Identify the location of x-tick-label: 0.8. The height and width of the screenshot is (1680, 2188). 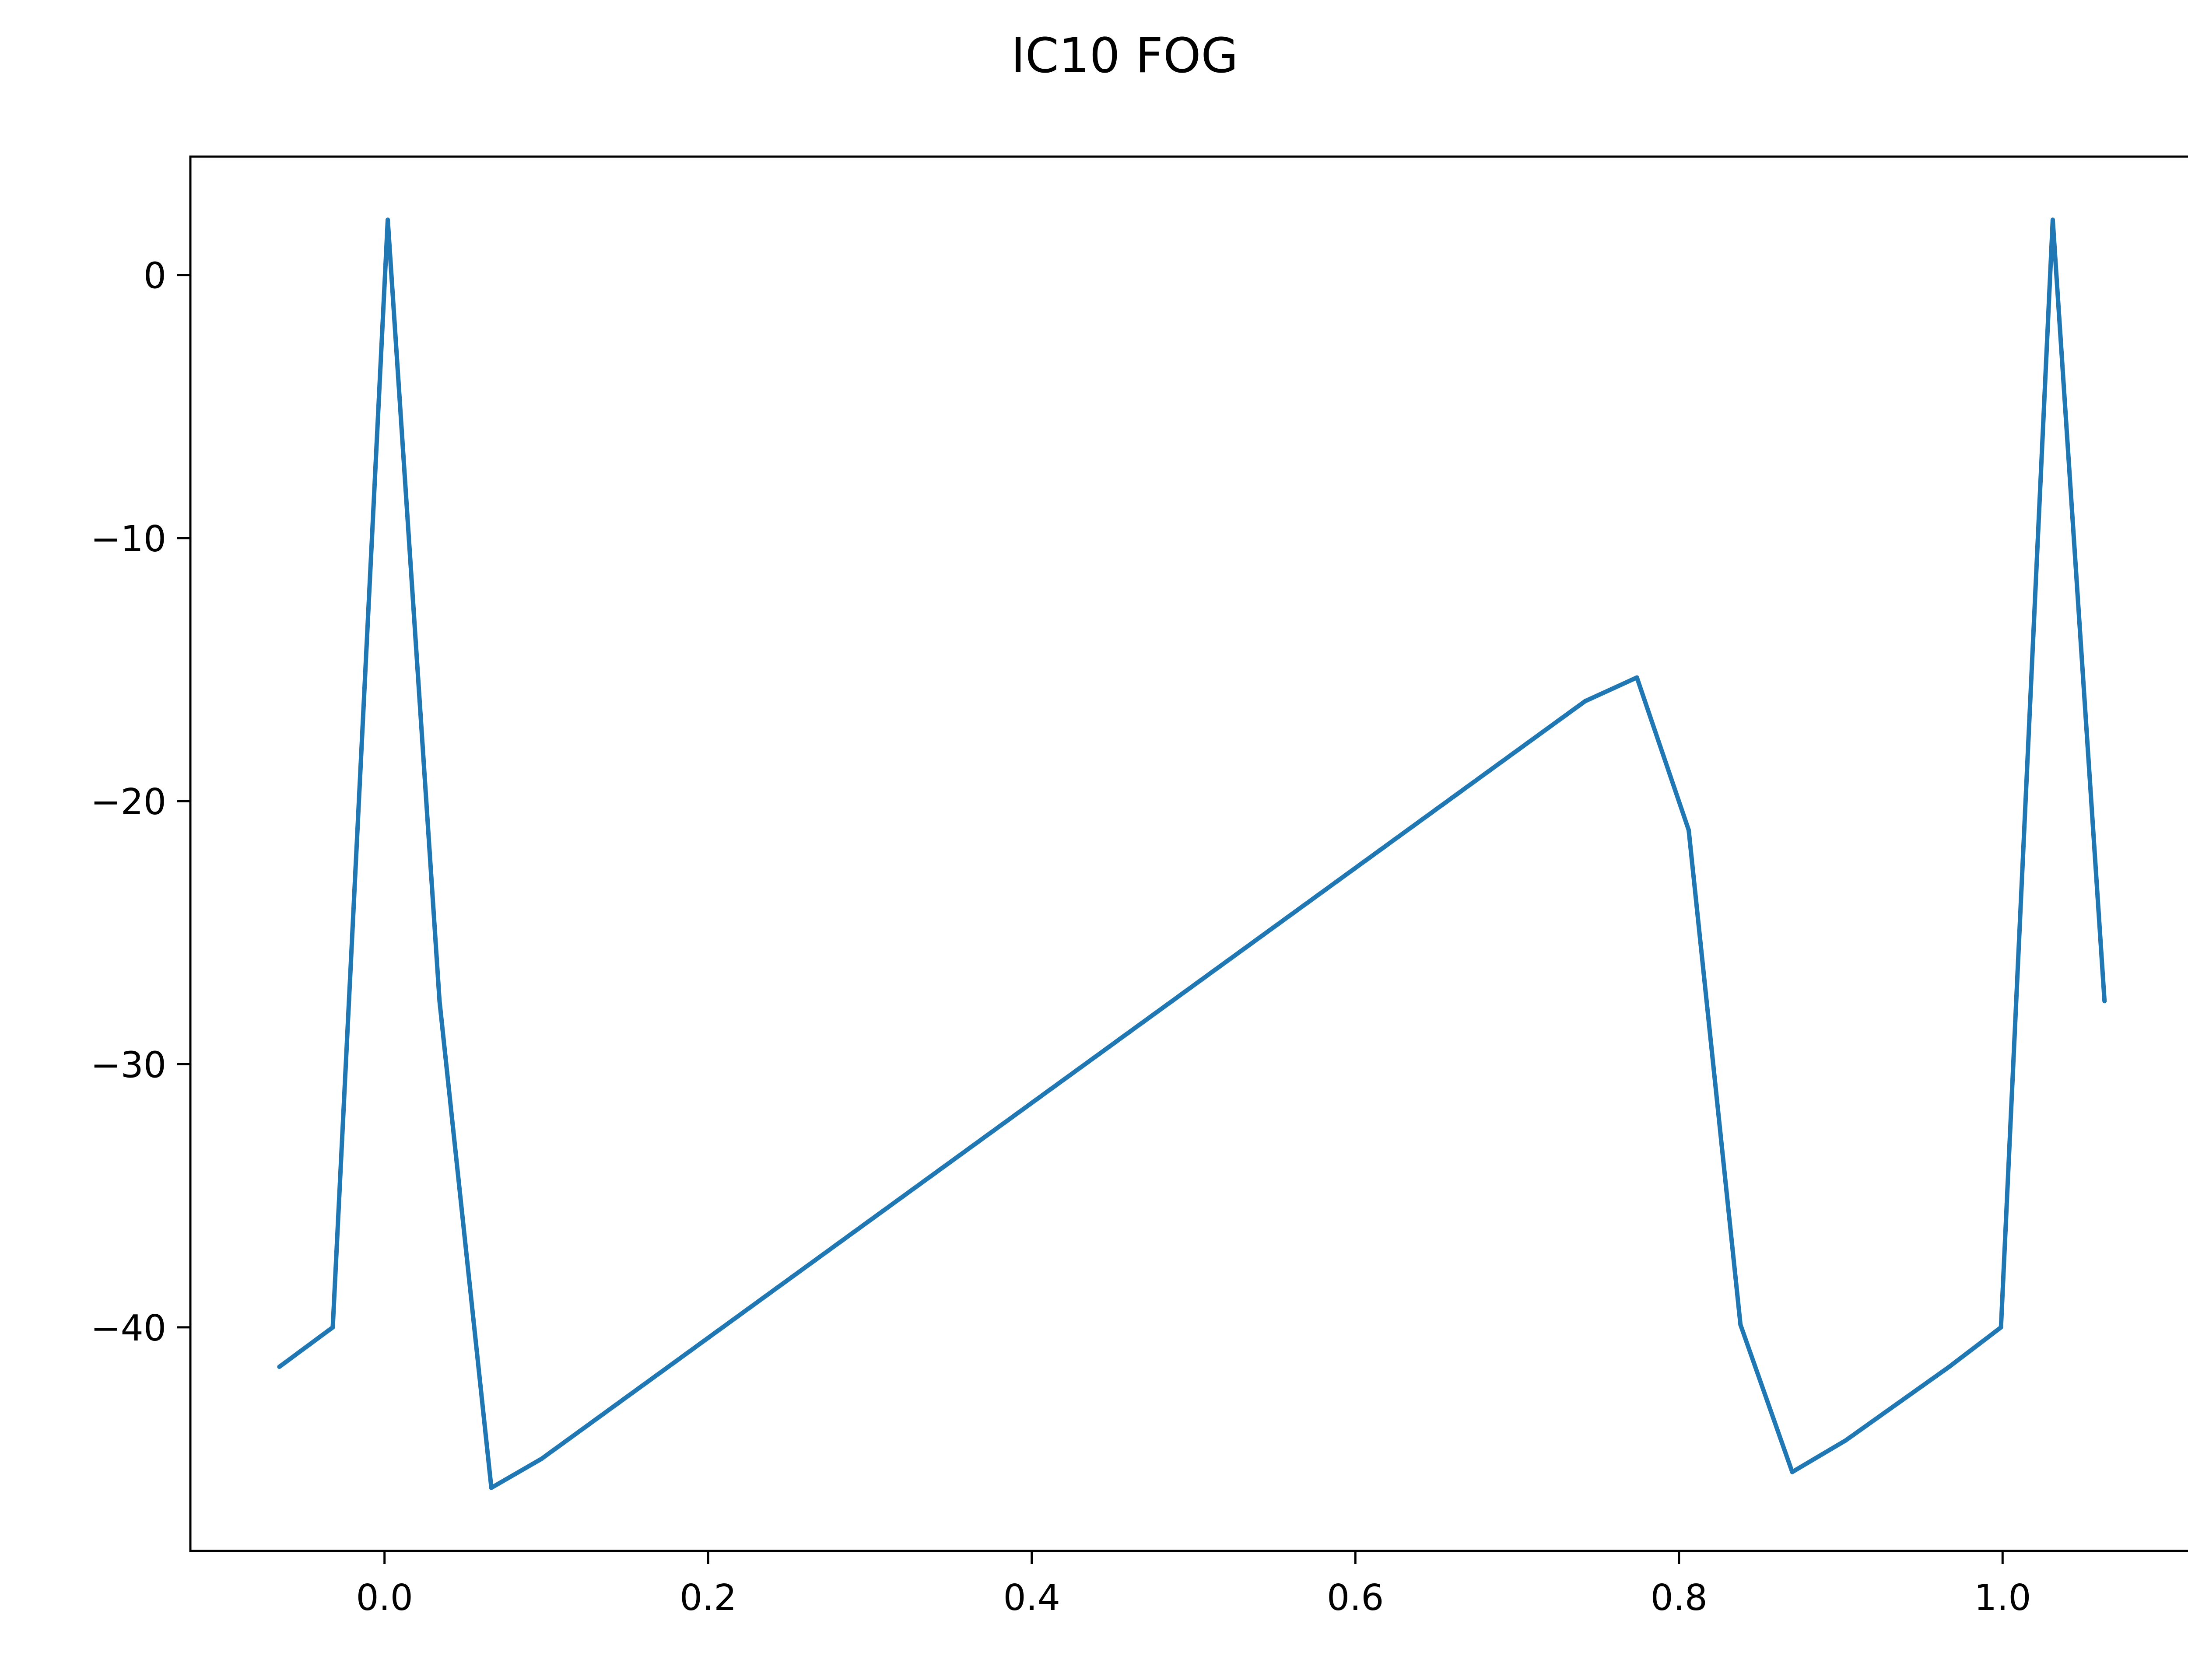
(1679, 1598).